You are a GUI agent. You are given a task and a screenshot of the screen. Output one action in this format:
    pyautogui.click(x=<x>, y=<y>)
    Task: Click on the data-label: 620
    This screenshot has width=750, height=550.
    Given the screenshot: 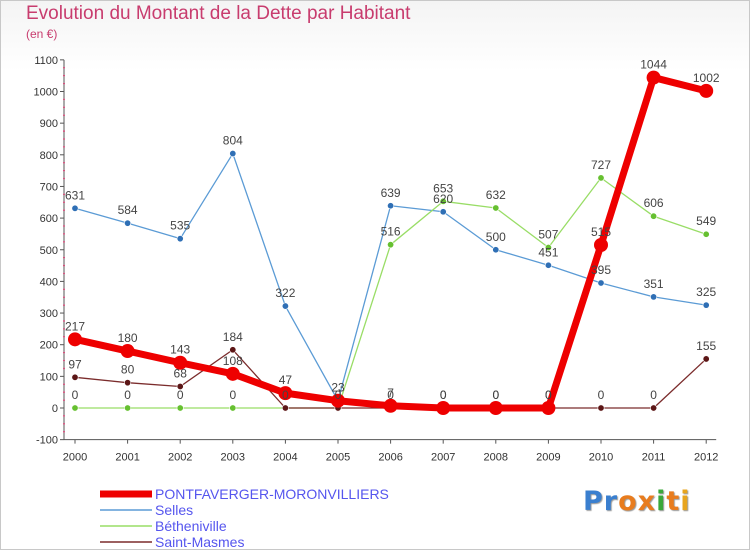 What is the action you would take?
    pyautogui.click(x=443, y=199)
    